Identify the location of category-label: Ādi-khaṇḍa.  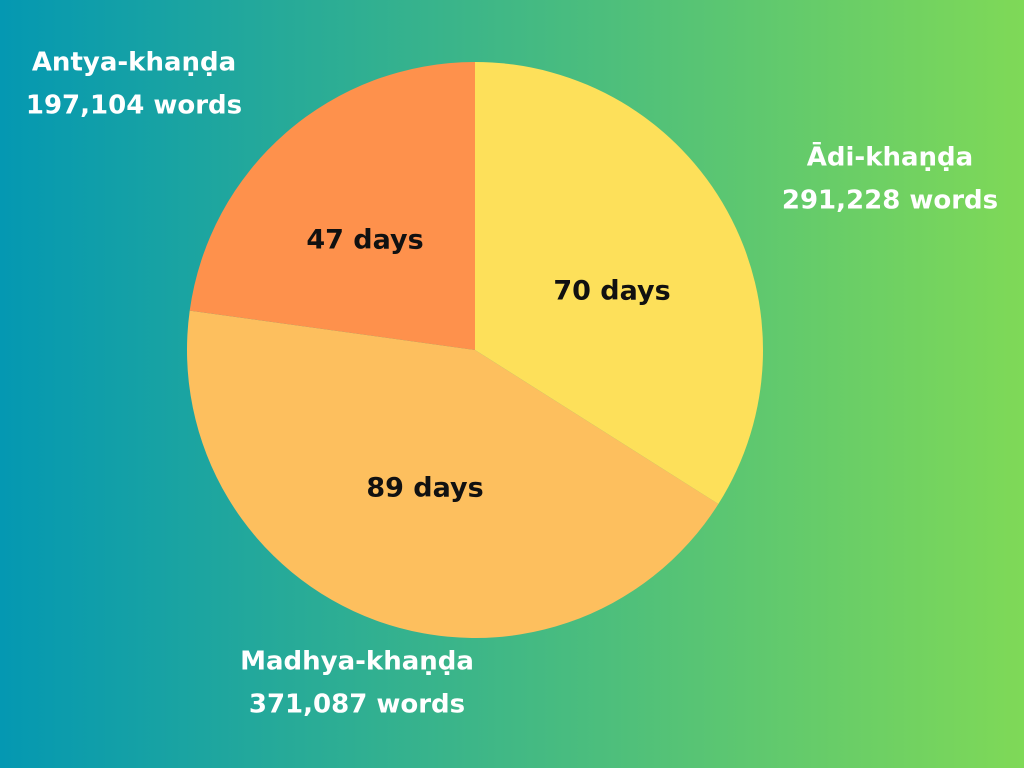
(890, 157).